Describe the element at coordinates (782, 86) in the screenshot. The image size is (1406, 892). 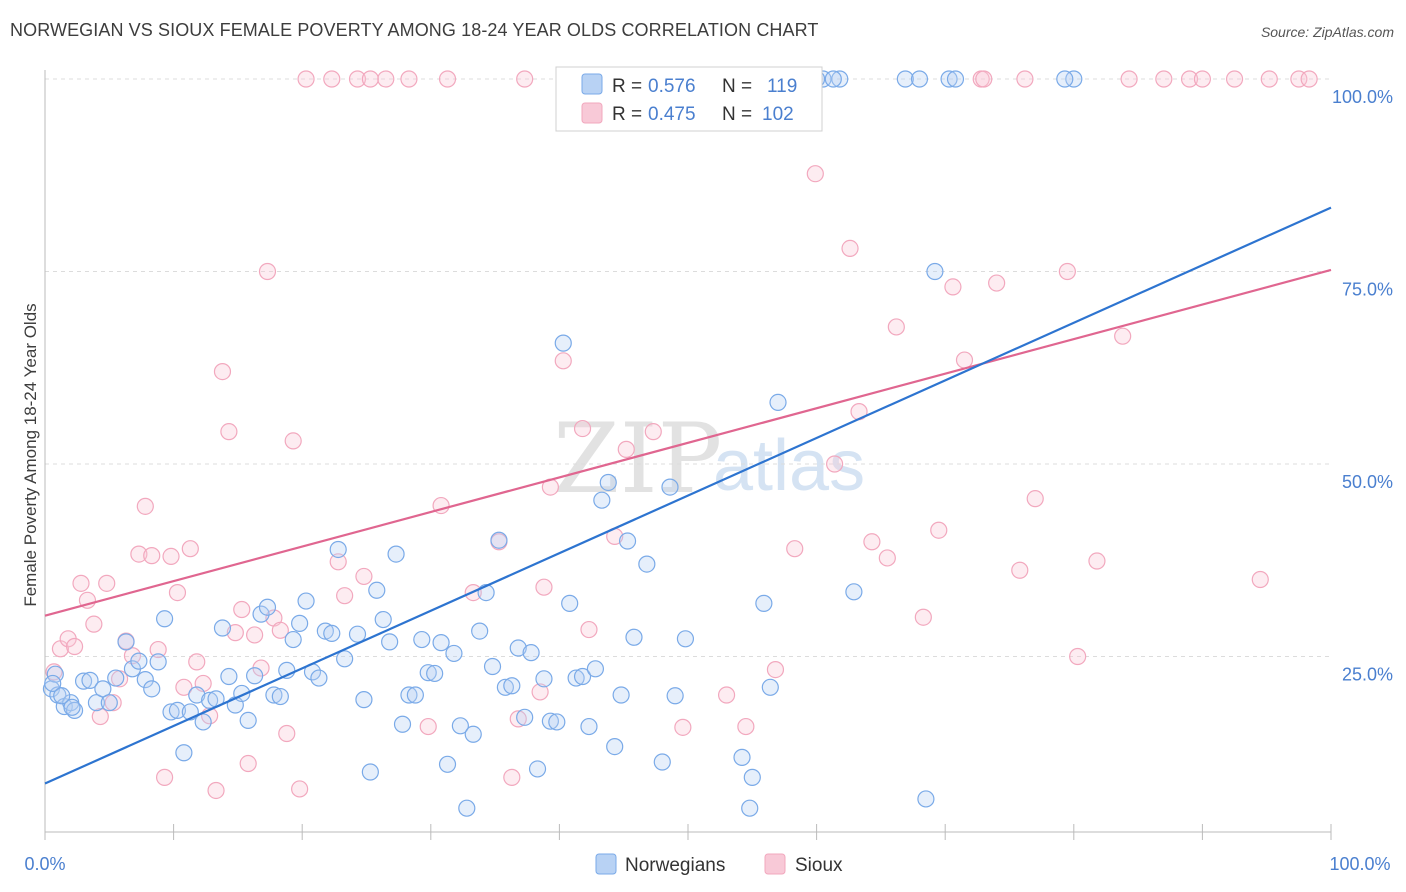
I see `legend-n-value-1: 119` at that location.